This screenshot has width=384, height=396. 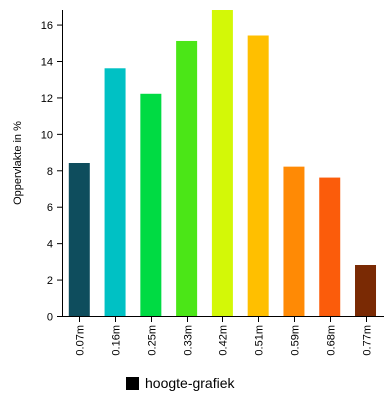 What do you see at coordinates (50, 172) in the screenshot?
I see `y-tick-label-8: 8` at bounding box center [50, 172].